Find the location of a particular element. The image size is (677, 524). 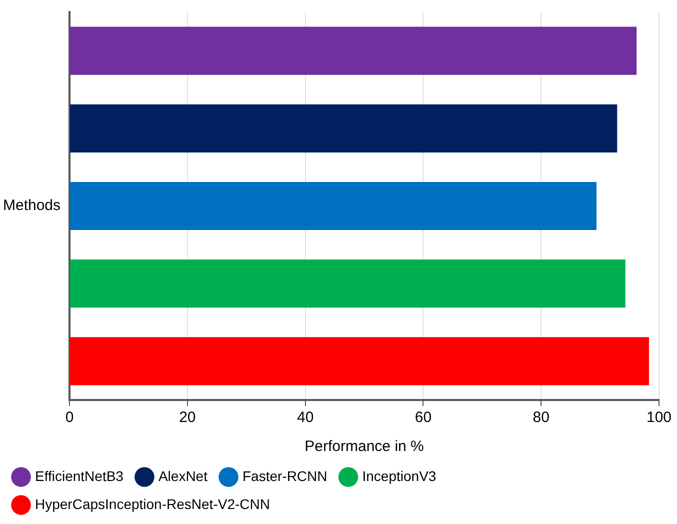

legend-label: InceptionV3 is located at coordinates (399, 476).